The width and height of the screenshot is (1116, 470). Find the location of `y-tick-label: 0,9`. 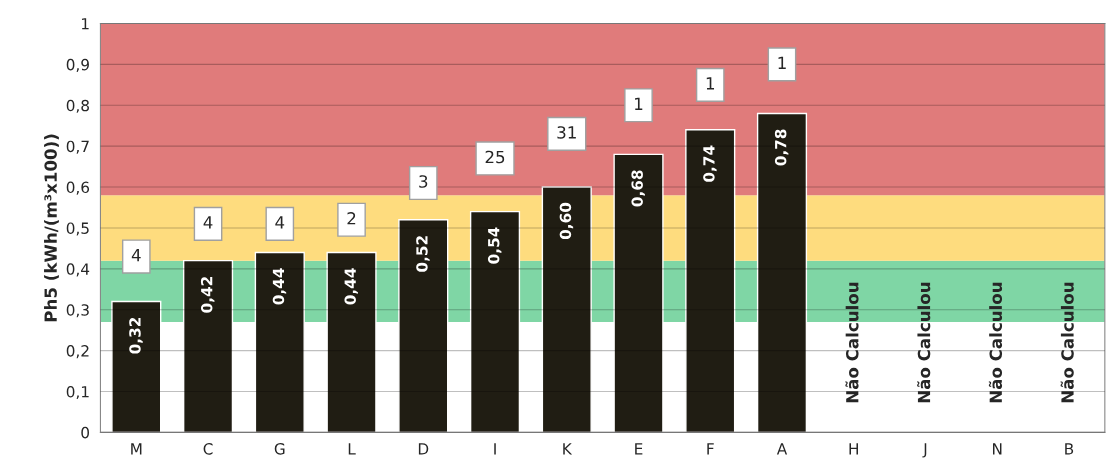

y-tick-label: 0,9 is located at coordinates (77, 65).